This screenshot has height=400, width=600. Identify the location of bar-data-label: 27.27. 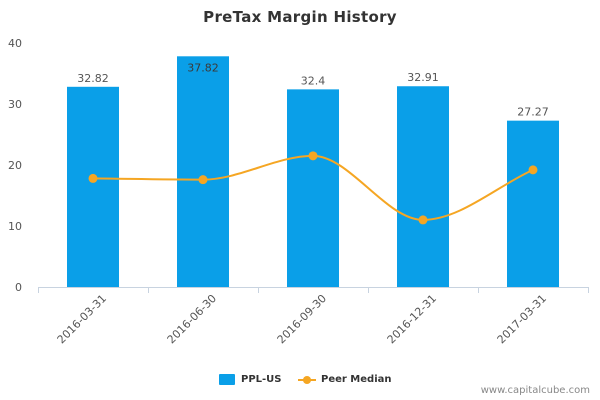
(533, 112).